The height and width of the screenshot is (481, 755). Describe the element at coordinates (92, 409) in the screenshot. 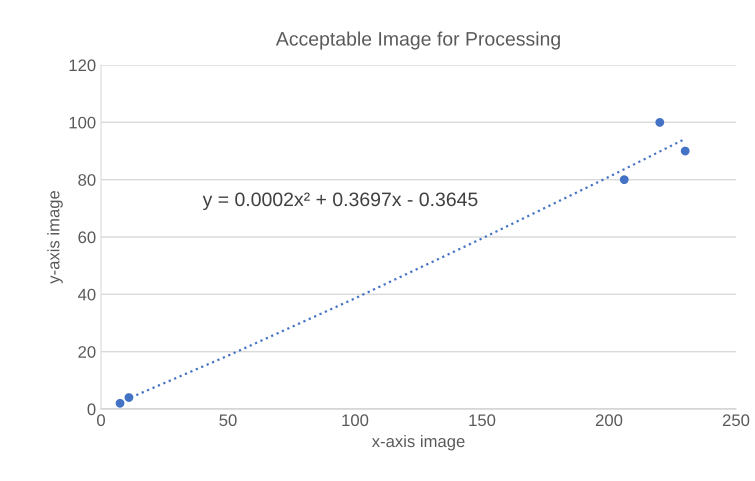

I see `y-tick-label: 0` at that location.